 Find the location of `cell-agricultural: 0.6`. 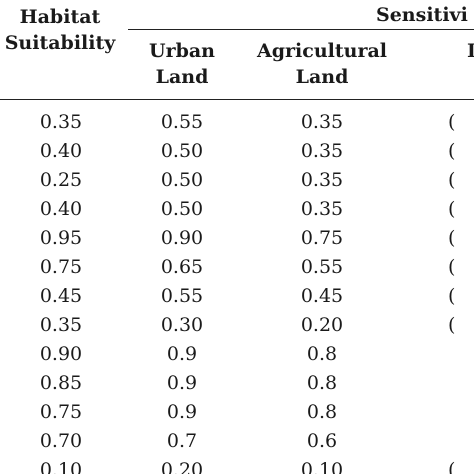

cell-agricultural: 0.6 is located at coordinates (322, 441).